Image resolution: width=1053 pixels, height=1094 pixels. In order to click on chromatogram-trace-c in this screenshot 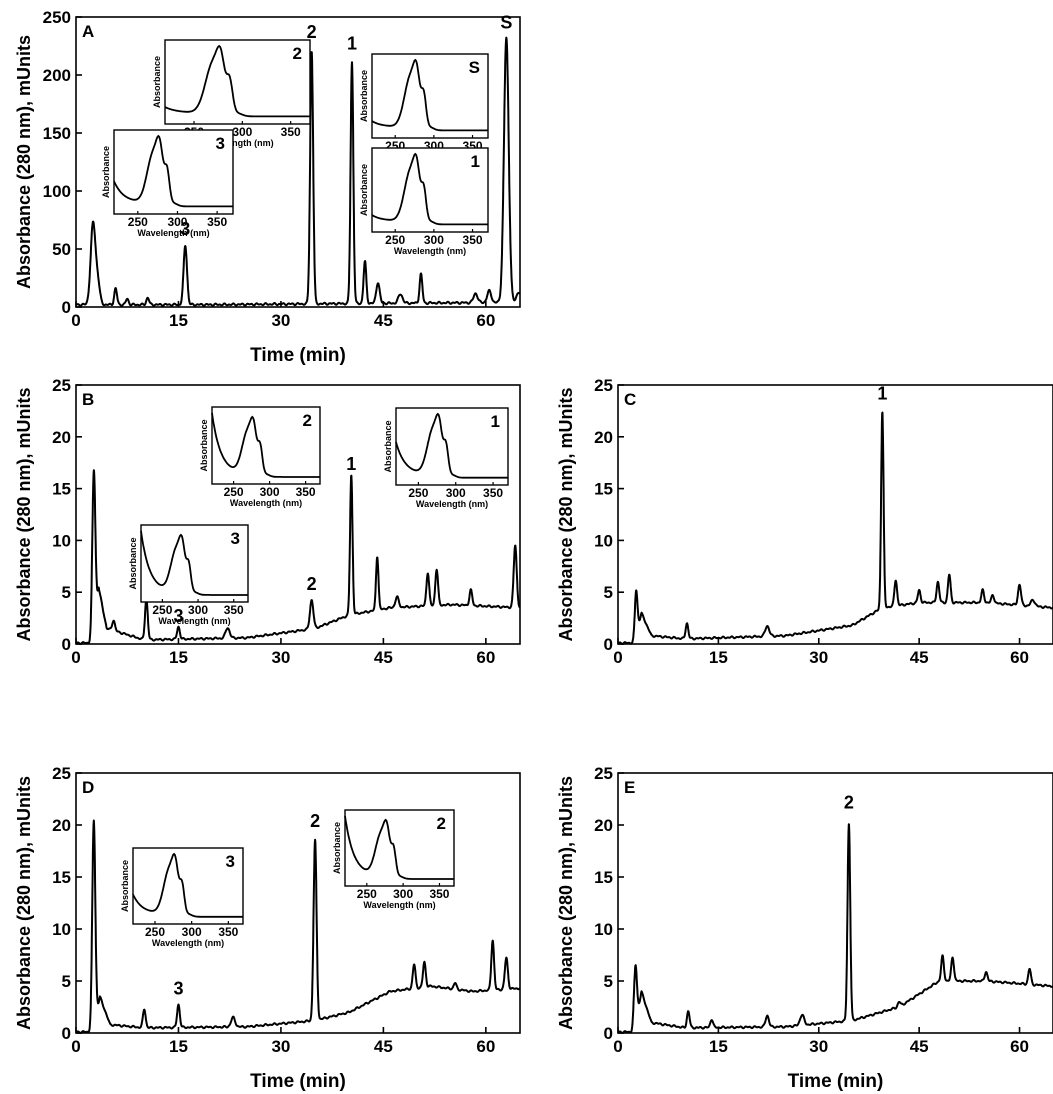, I will do `click(835, 528)`.